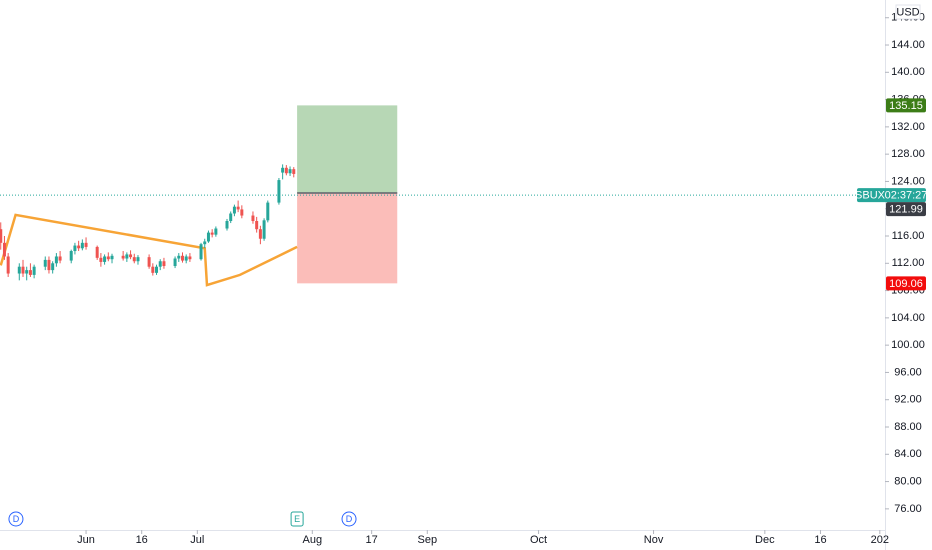 This screenshot has height=550, width=932. What do you see at coordinates (347, 149) in the screenshot?
I see `profit-zone` at bounding box center [347, 149].